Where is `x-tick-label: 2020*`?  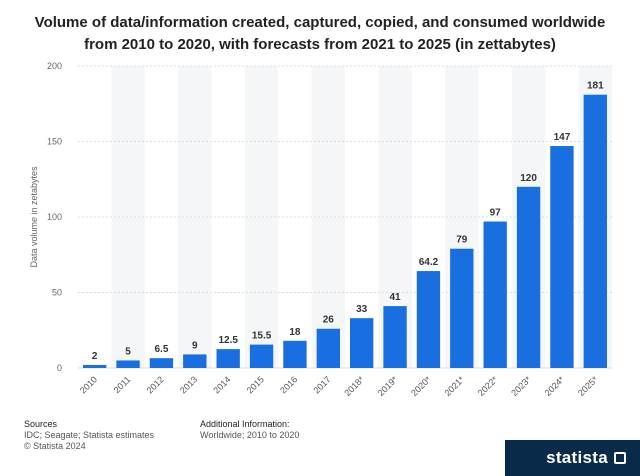
x-tick-label: 2020* is located at coordinates (421, 386).